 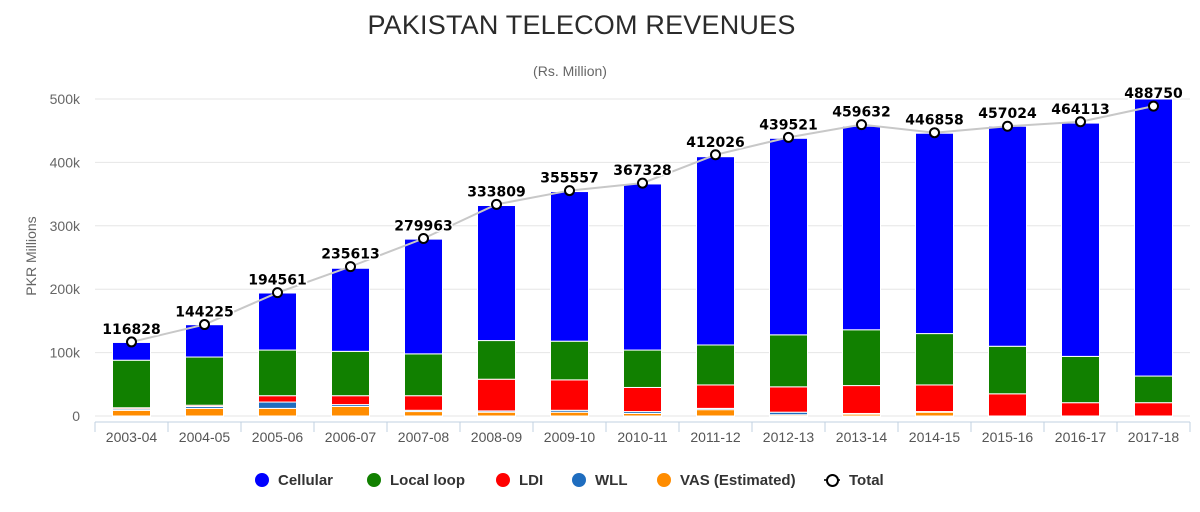 What do you see at coordinates (496, 192) in the screenshot?
I see `total-data-label: 333809` at bounding box center [496, 192].